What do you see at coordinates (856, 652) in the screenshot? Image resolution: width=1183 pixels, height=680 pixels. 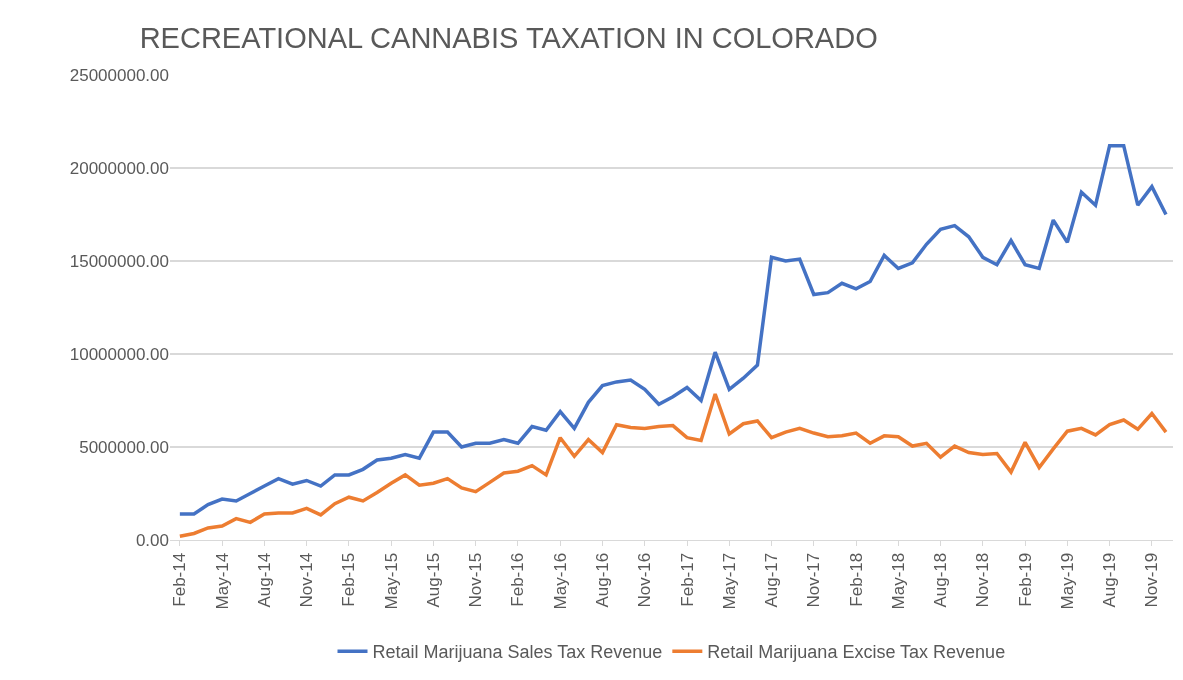 I see `legend-label: Retail Marijuana Excise Tax Revenue` at bounding box center [856, 652].